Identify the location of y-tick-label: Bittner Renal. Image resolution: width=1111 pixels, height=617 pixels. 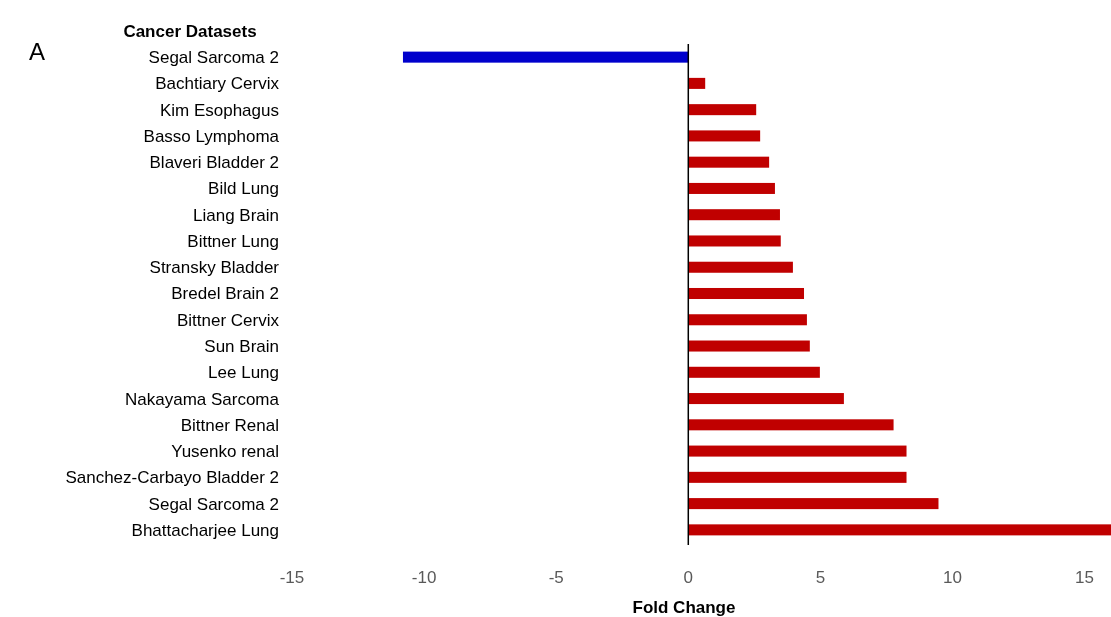
(229, 425).